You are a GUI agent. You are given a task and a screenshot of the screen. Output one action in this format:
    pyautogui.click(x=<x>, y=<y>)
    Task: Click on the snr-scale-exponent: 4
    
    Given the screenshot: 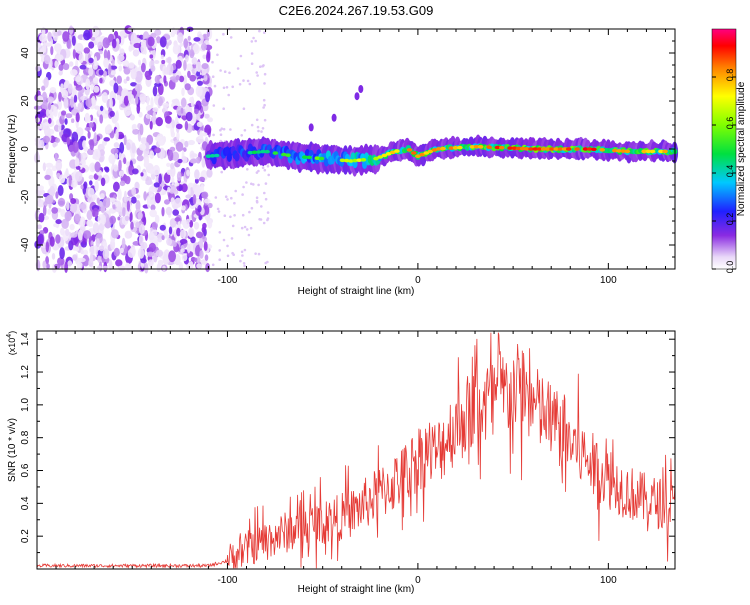 What is the action you would take?
    pyautogui.click(x=9, y=336)
    